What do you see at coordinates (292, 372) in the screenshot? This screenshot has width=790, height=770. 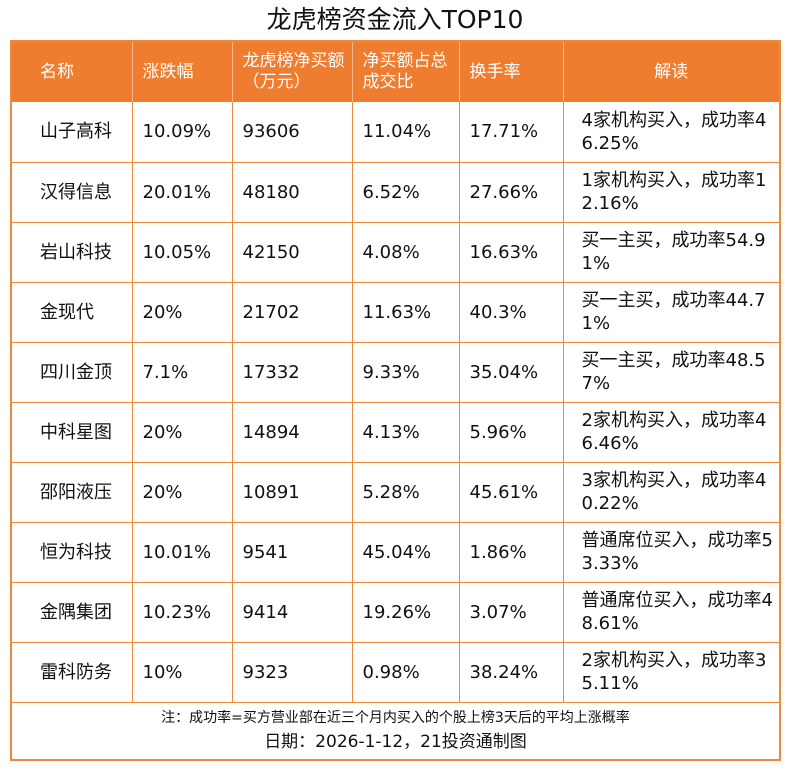 I see `cell-net-buy: 17332` at bounding box center [292, 372].